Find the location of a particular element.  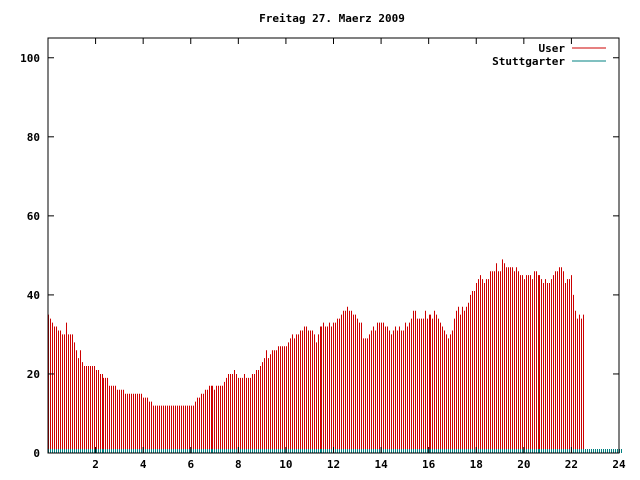

x-tick-label: 4 is located at coordinates (143, 464).